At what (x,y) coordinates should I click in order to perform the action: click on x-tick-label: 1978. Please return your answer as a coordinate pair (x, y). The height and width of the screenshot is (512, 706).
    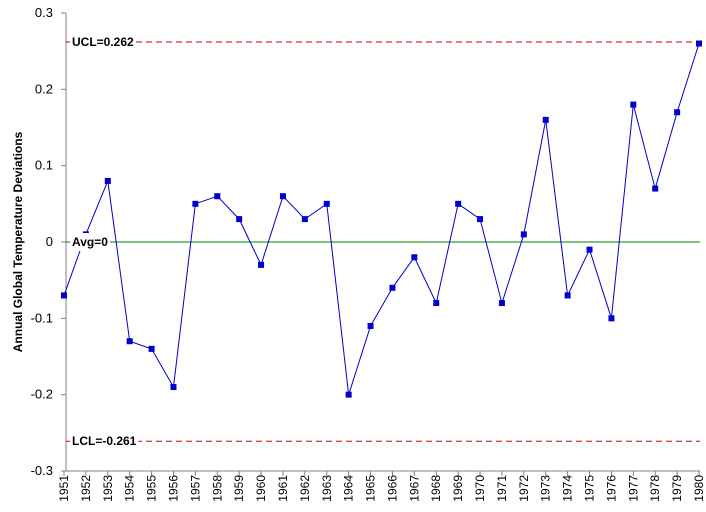
    Looking at the image, I should click on (655, 488).